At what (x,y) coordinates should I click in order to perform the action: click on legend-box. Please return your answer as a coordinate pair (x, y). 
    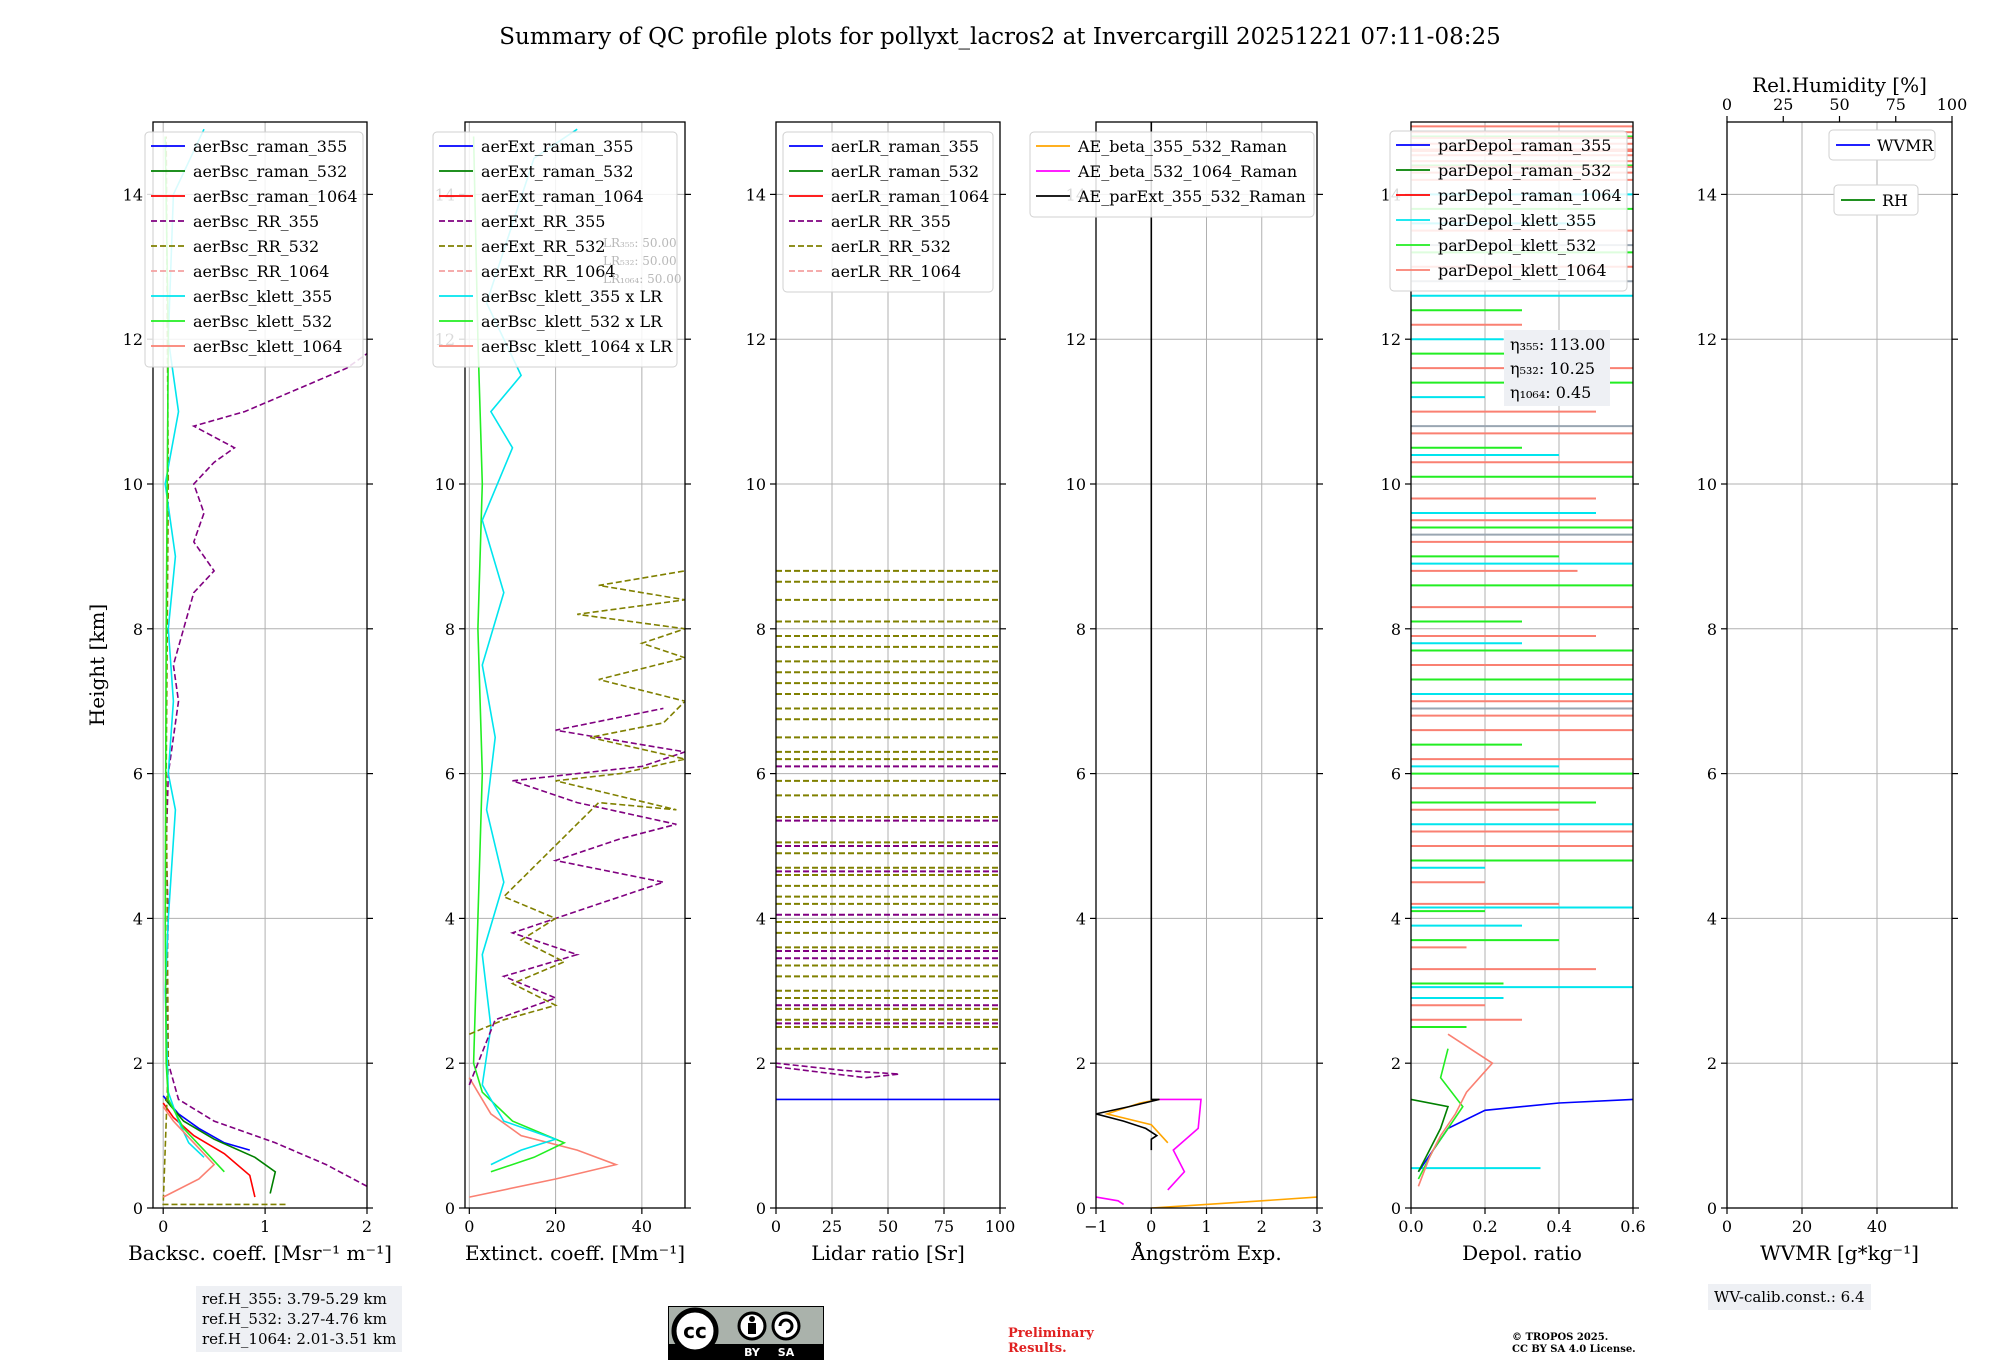
    Looking at the image, I should click on (1508, 211).